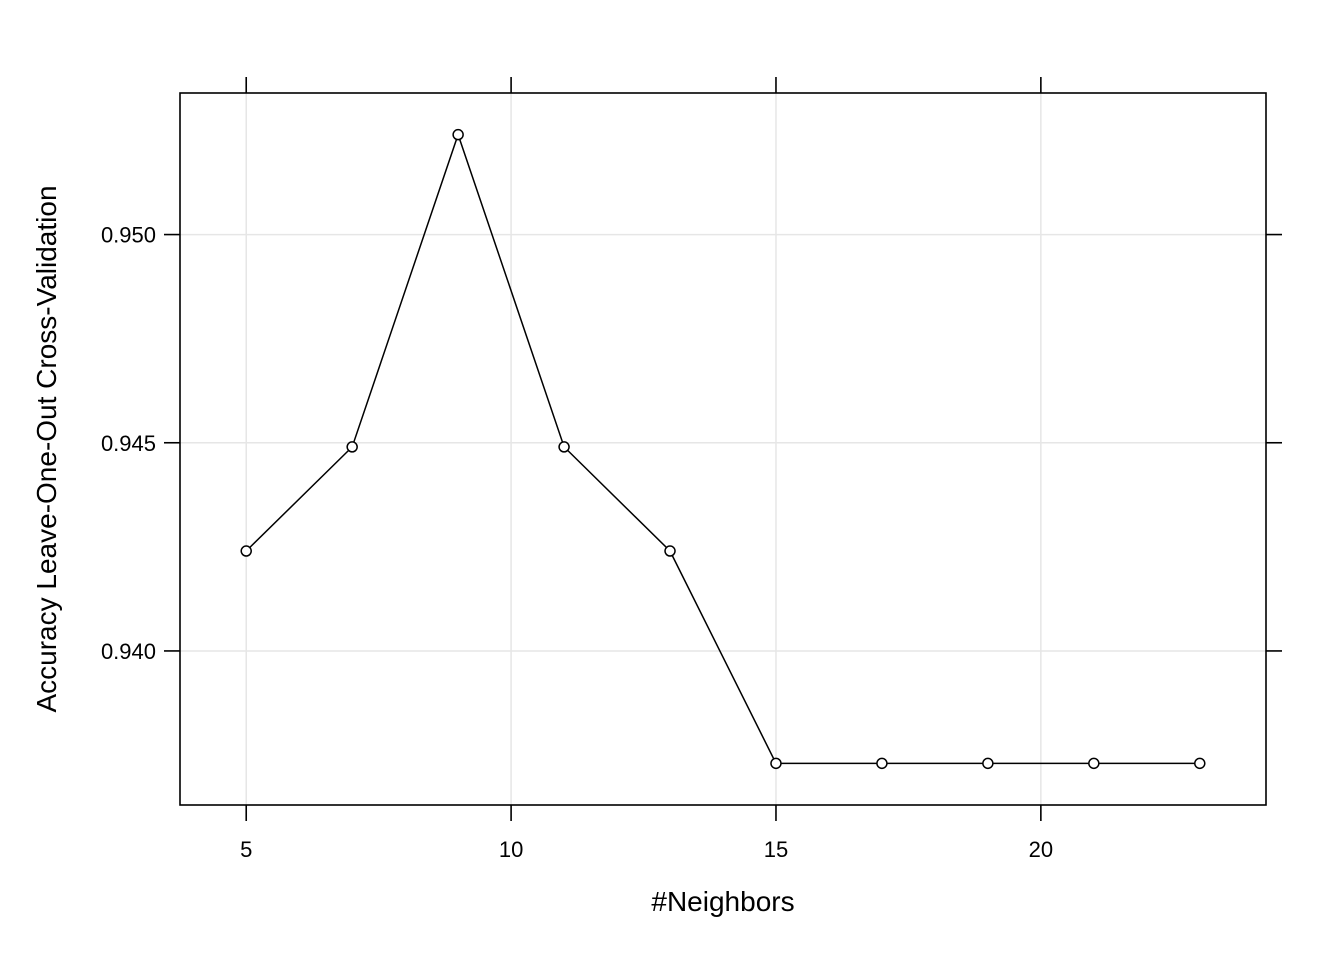 The image size is (1344, 960). I want to click on x-tick-label: 15, so click(776, 849).